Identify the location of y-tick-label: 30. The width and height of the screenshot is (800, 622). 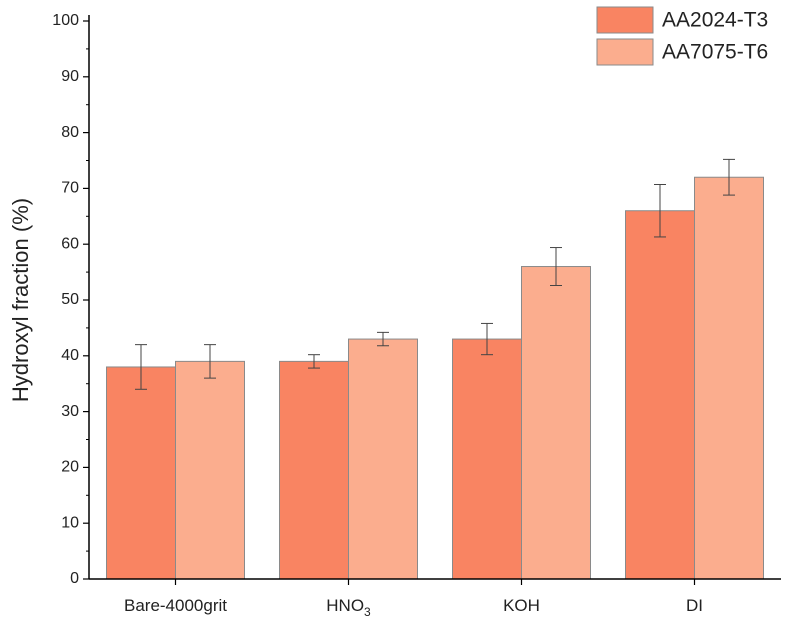
(70, 411).